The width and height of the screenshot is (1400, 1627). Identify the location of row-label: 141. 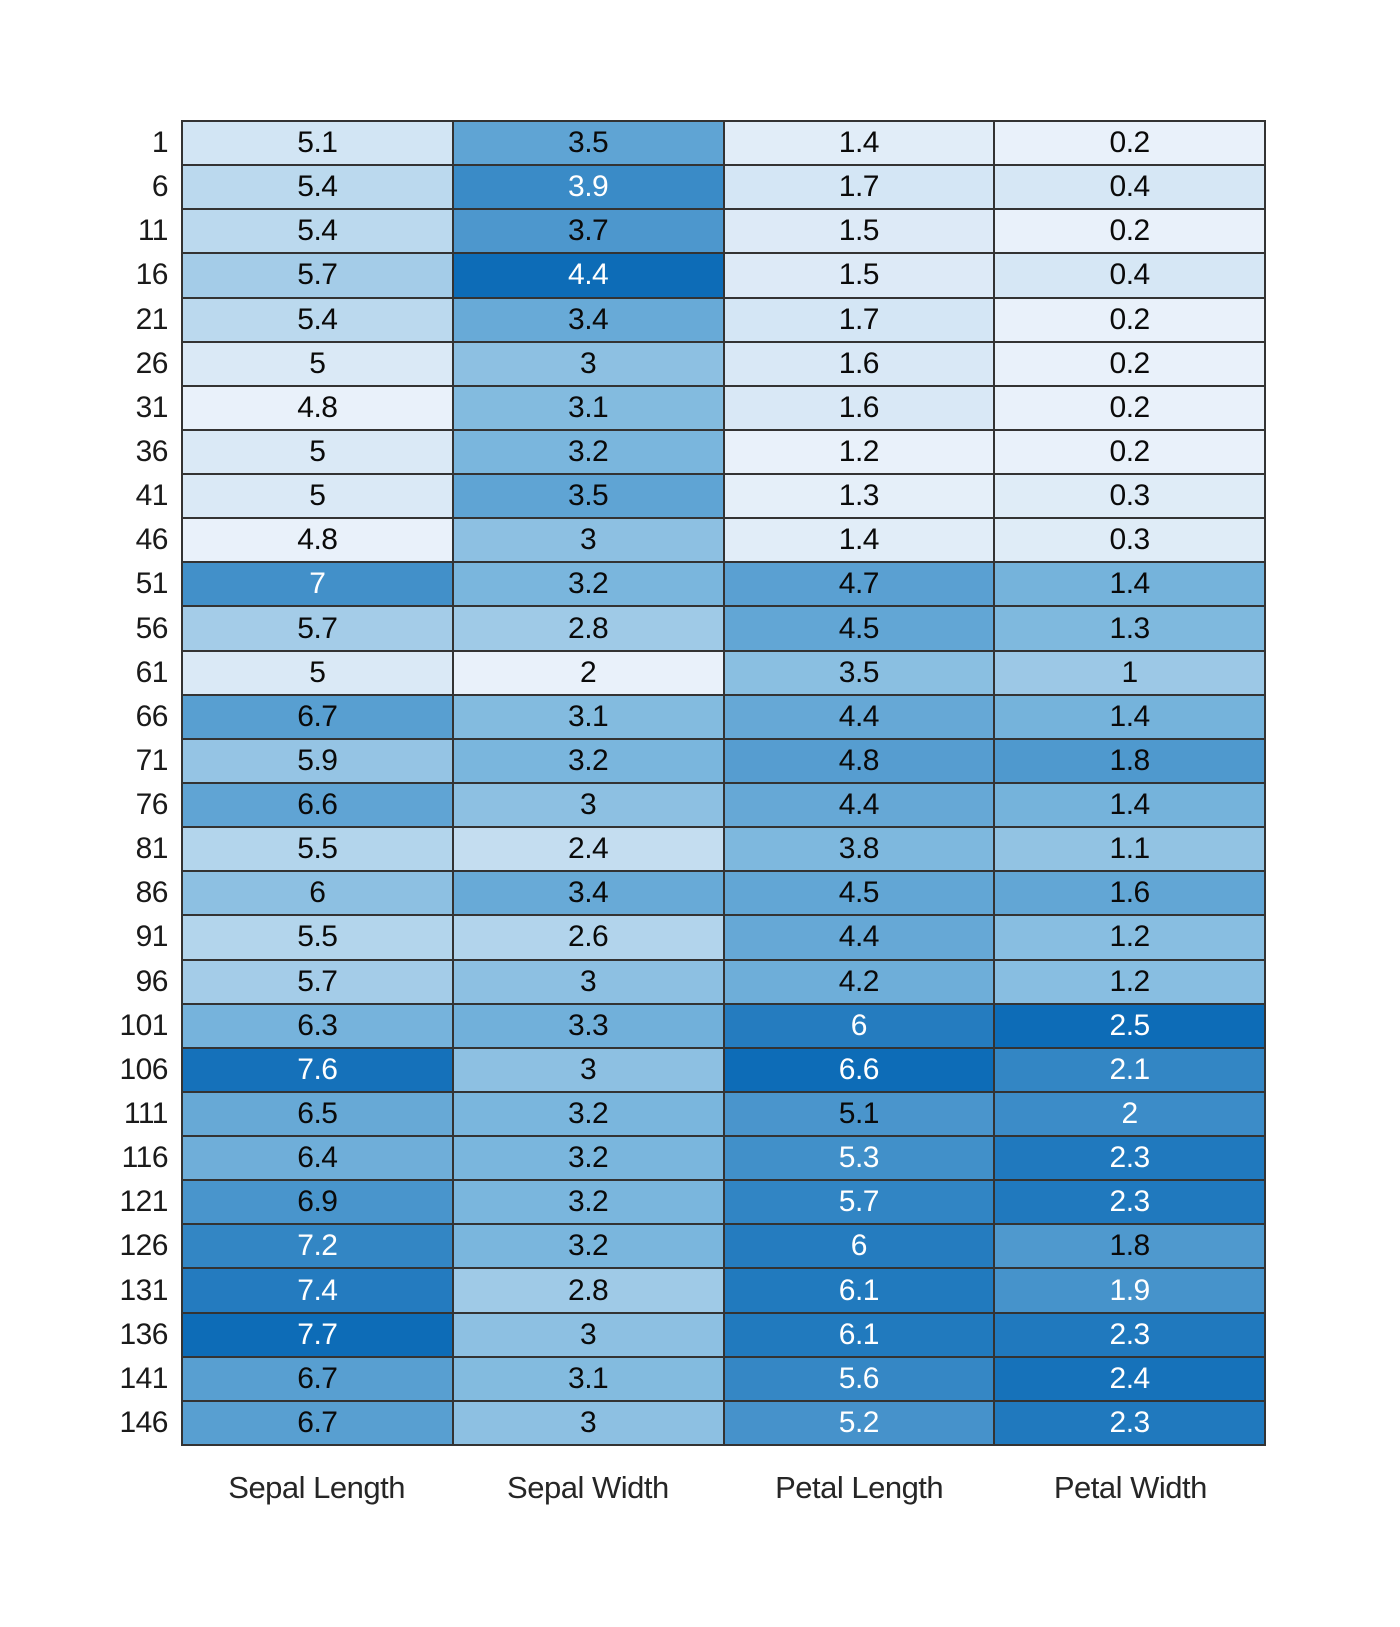
(143, 1378).